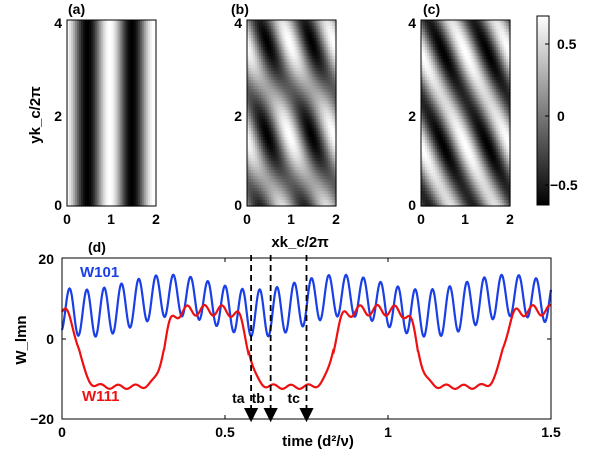  Describe the element at coordinates (97, 247) in the screenshot. I see `panel-d-label: (d)` at that location.